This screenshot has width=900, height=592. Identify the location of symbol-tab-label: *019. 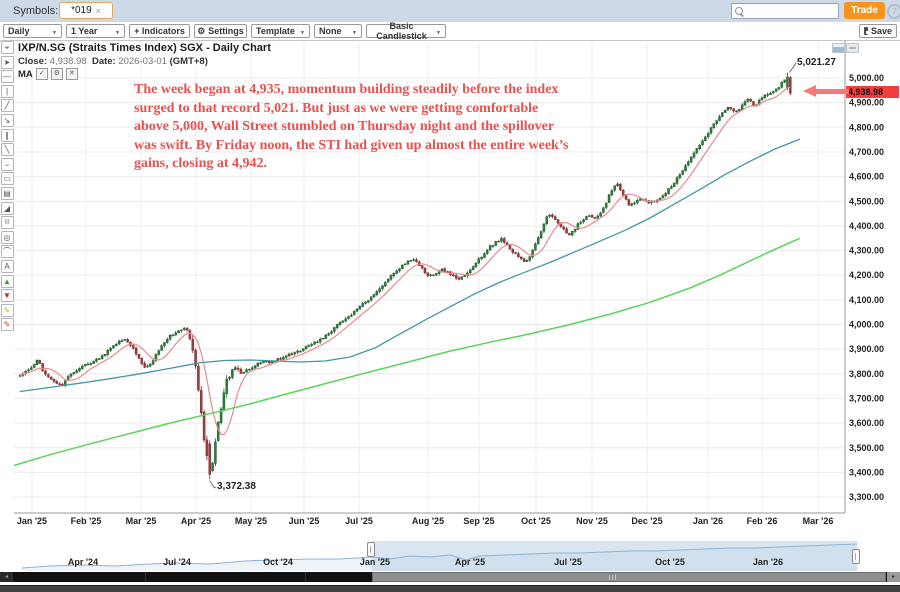
(81, 10).